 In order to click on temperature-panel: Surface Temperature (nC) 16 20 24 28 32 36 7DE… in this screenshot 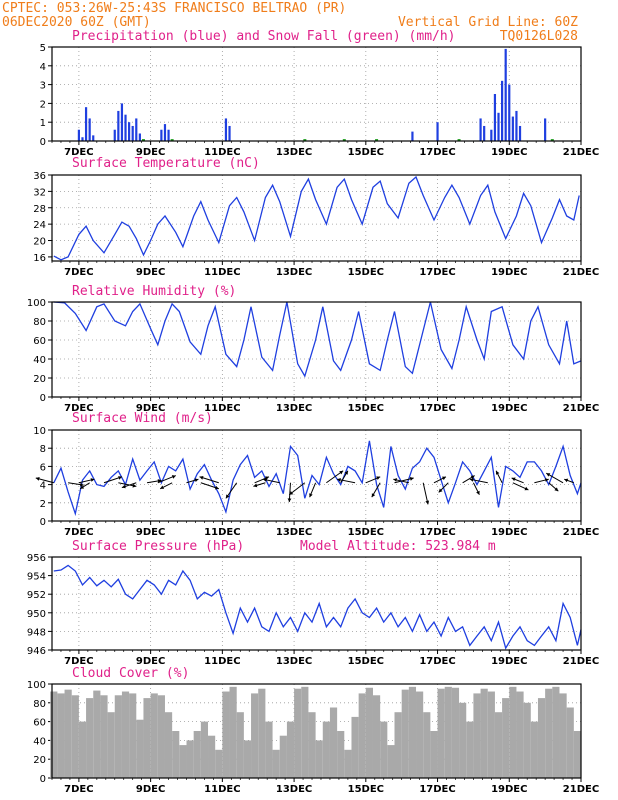, I will do `click(316, 217)`.